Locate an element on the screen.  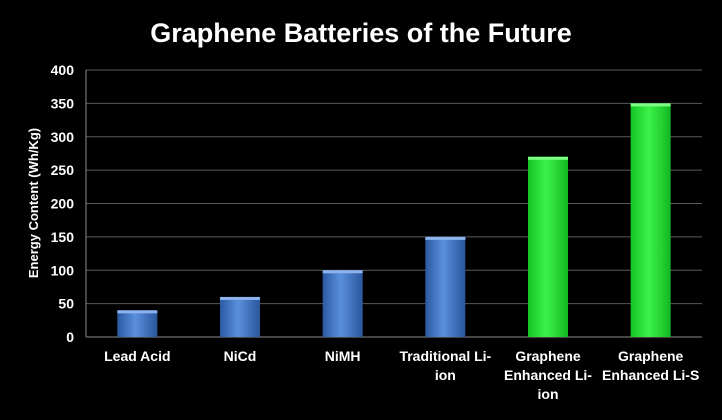
x-category-label: NiCd is located at coordinates (240, 356).